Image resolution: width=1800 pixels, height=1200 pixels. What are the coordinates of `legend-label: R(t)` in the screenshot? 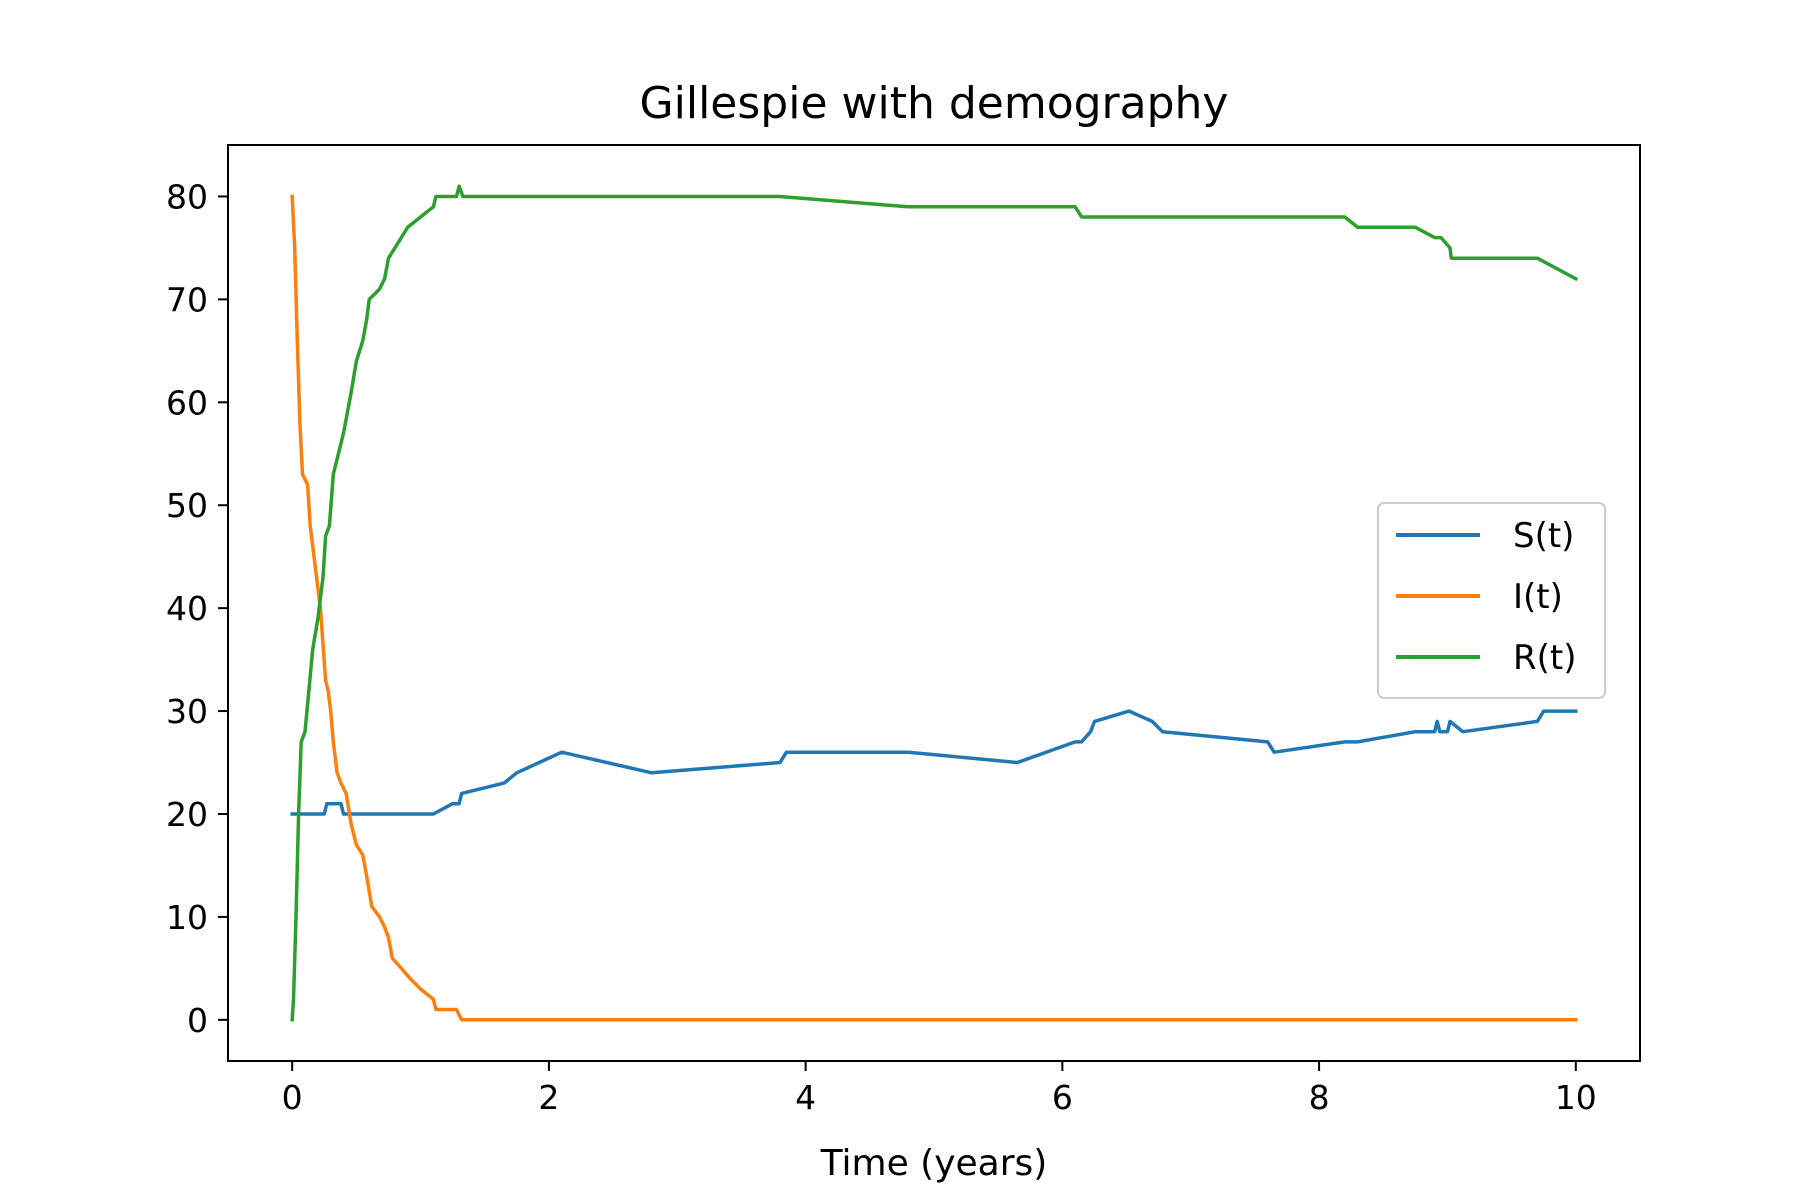 It's located at (1544, 658).